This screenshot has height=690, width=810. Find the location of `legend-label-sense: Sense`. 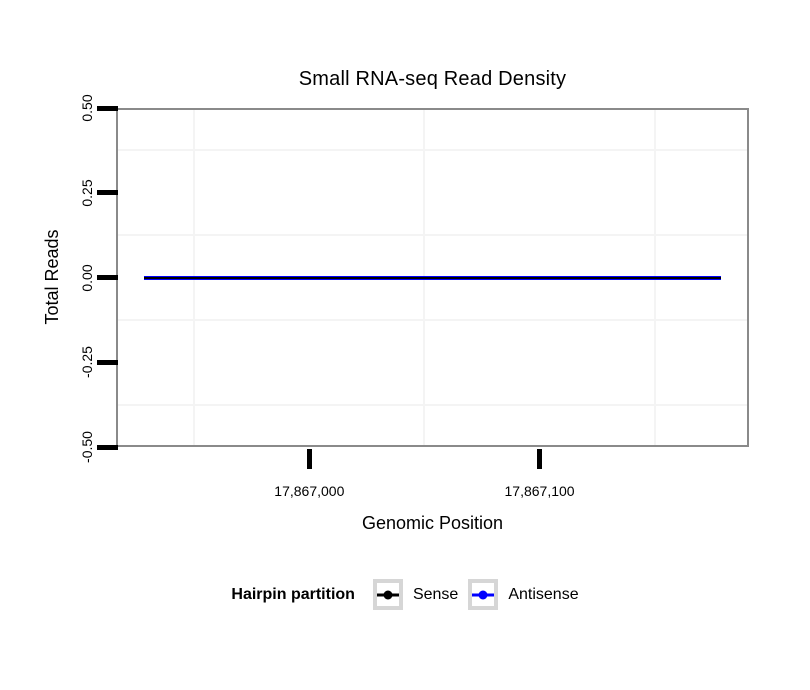

legend-label-sense: Sense is located at coordinates (435, 594).